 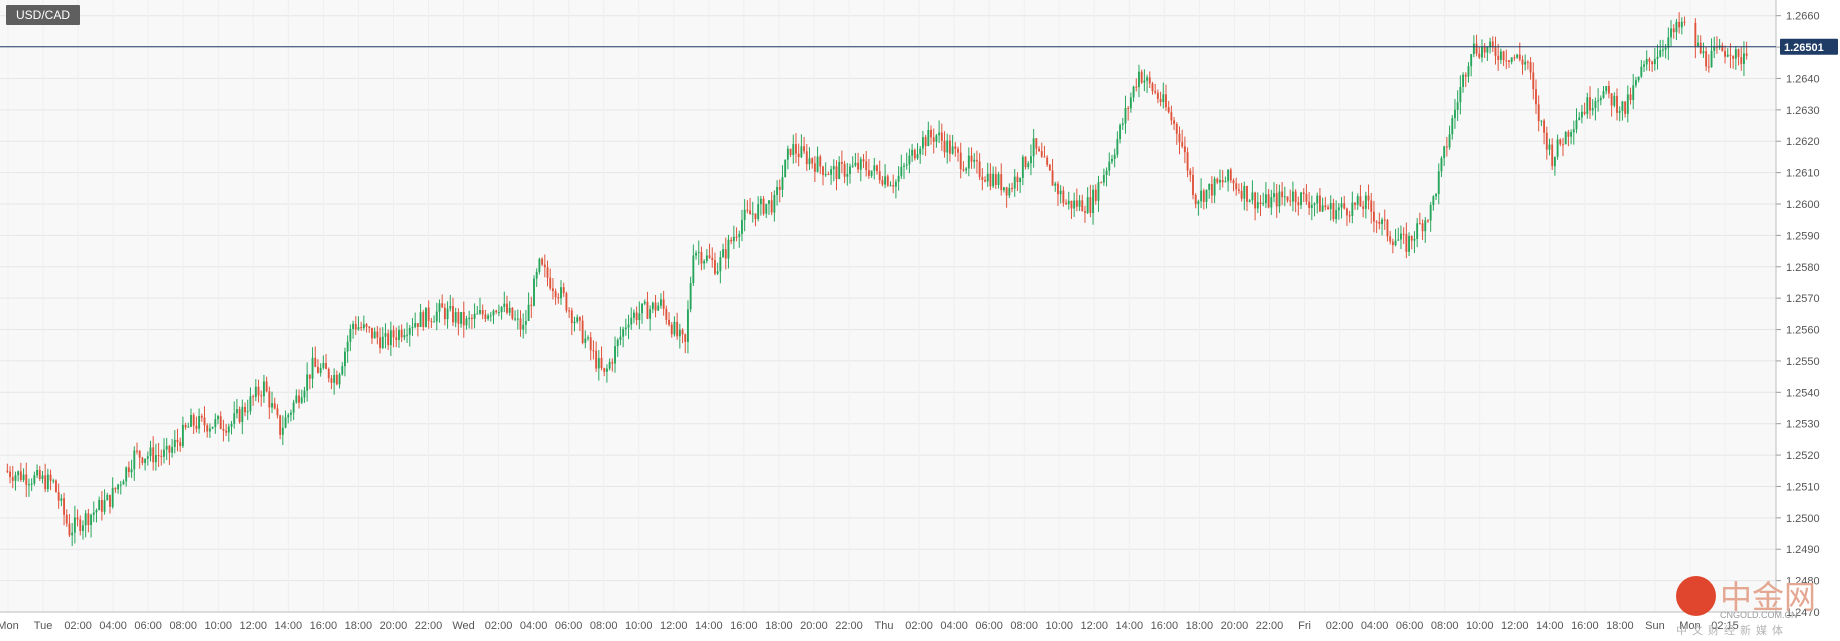 What do you see at coordinates (1585, 626) in the screenshot?
I see `x-tick-label: 16:00` at bounding box center [1585, 626].